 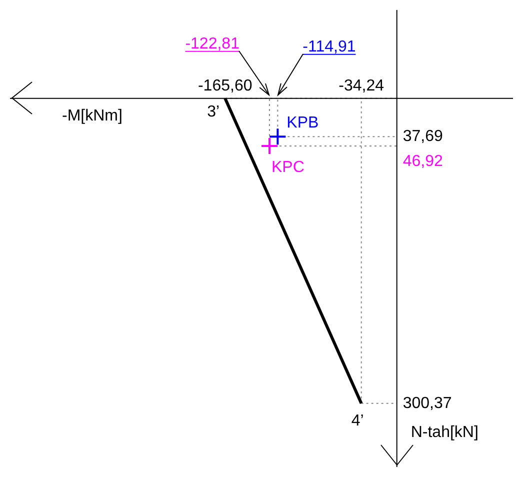 I want to click on annotation: -122,81, so click(x=212, y=43).